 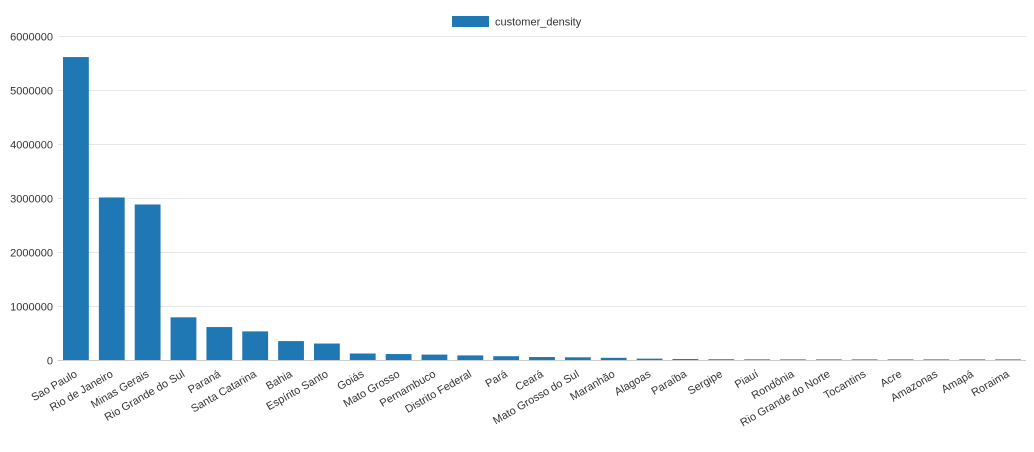 What do you see at coordinates (705, 382) in the screenshot?
I see `x-tick-label: Sergipe` at bounding box center [705, 382].